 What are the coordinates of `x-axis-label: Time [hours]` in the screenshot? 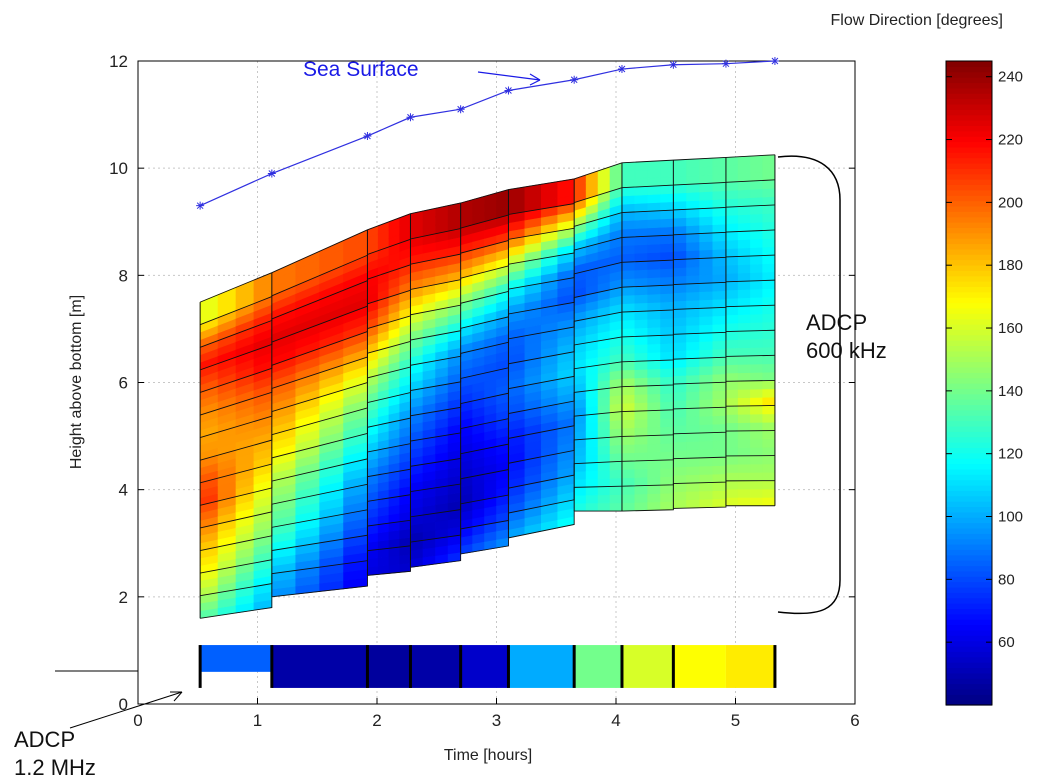 It's located at (488, 755).